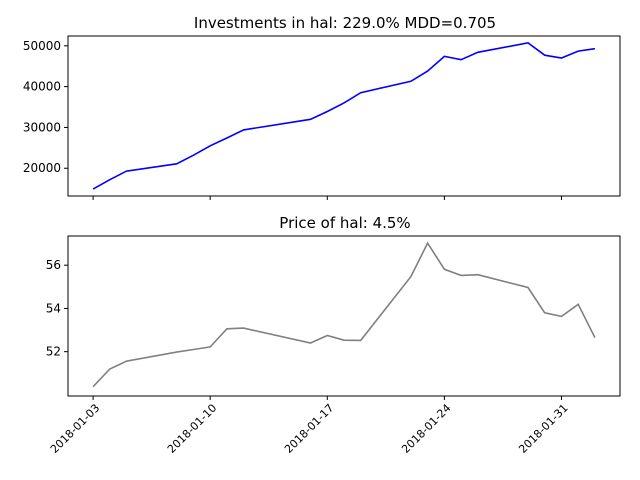 The width and height of the screenshot is (640, 480). What do you see at coordinates (42, 87) in the screenshot?
I see `investments-ytick-label: 40000` at bounding box center [42, 87].